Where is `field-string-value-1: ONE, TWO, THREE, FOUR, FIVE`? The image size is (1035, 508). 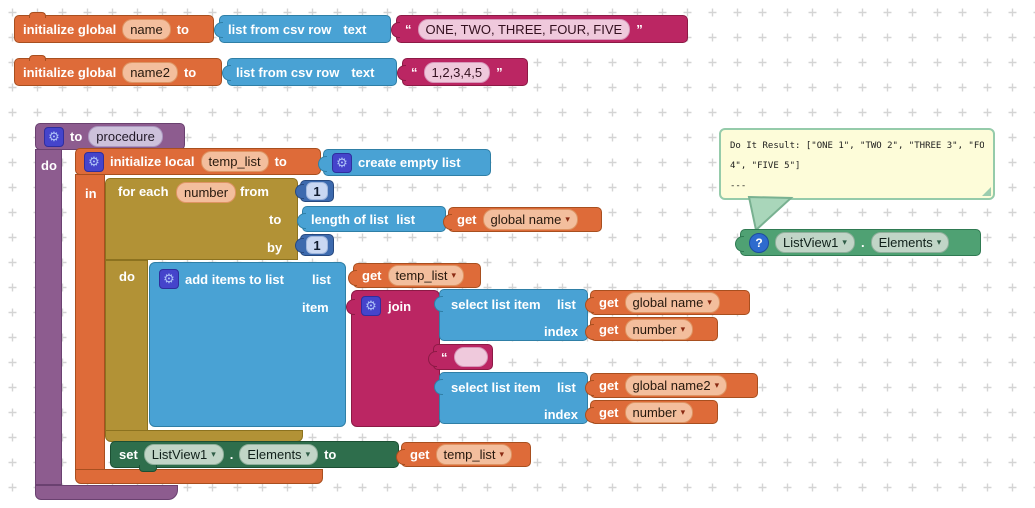
field-string-value-1: ONE, TWO, THREE, FOUR, FIVE is located at coordinates (524, 29).